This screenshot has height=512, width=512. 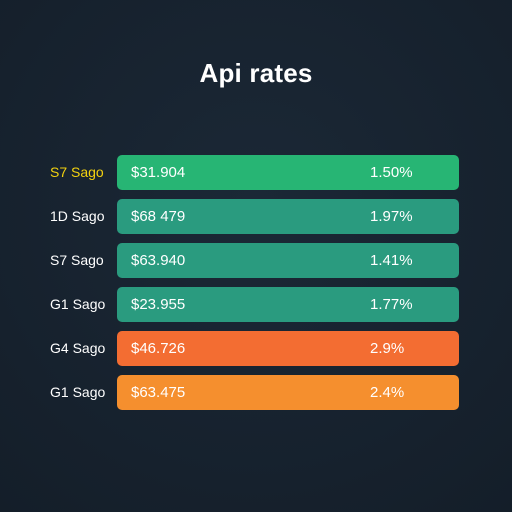 I want to click on rate-bar: $23.955 1.77%, so click(x=288, y=304).